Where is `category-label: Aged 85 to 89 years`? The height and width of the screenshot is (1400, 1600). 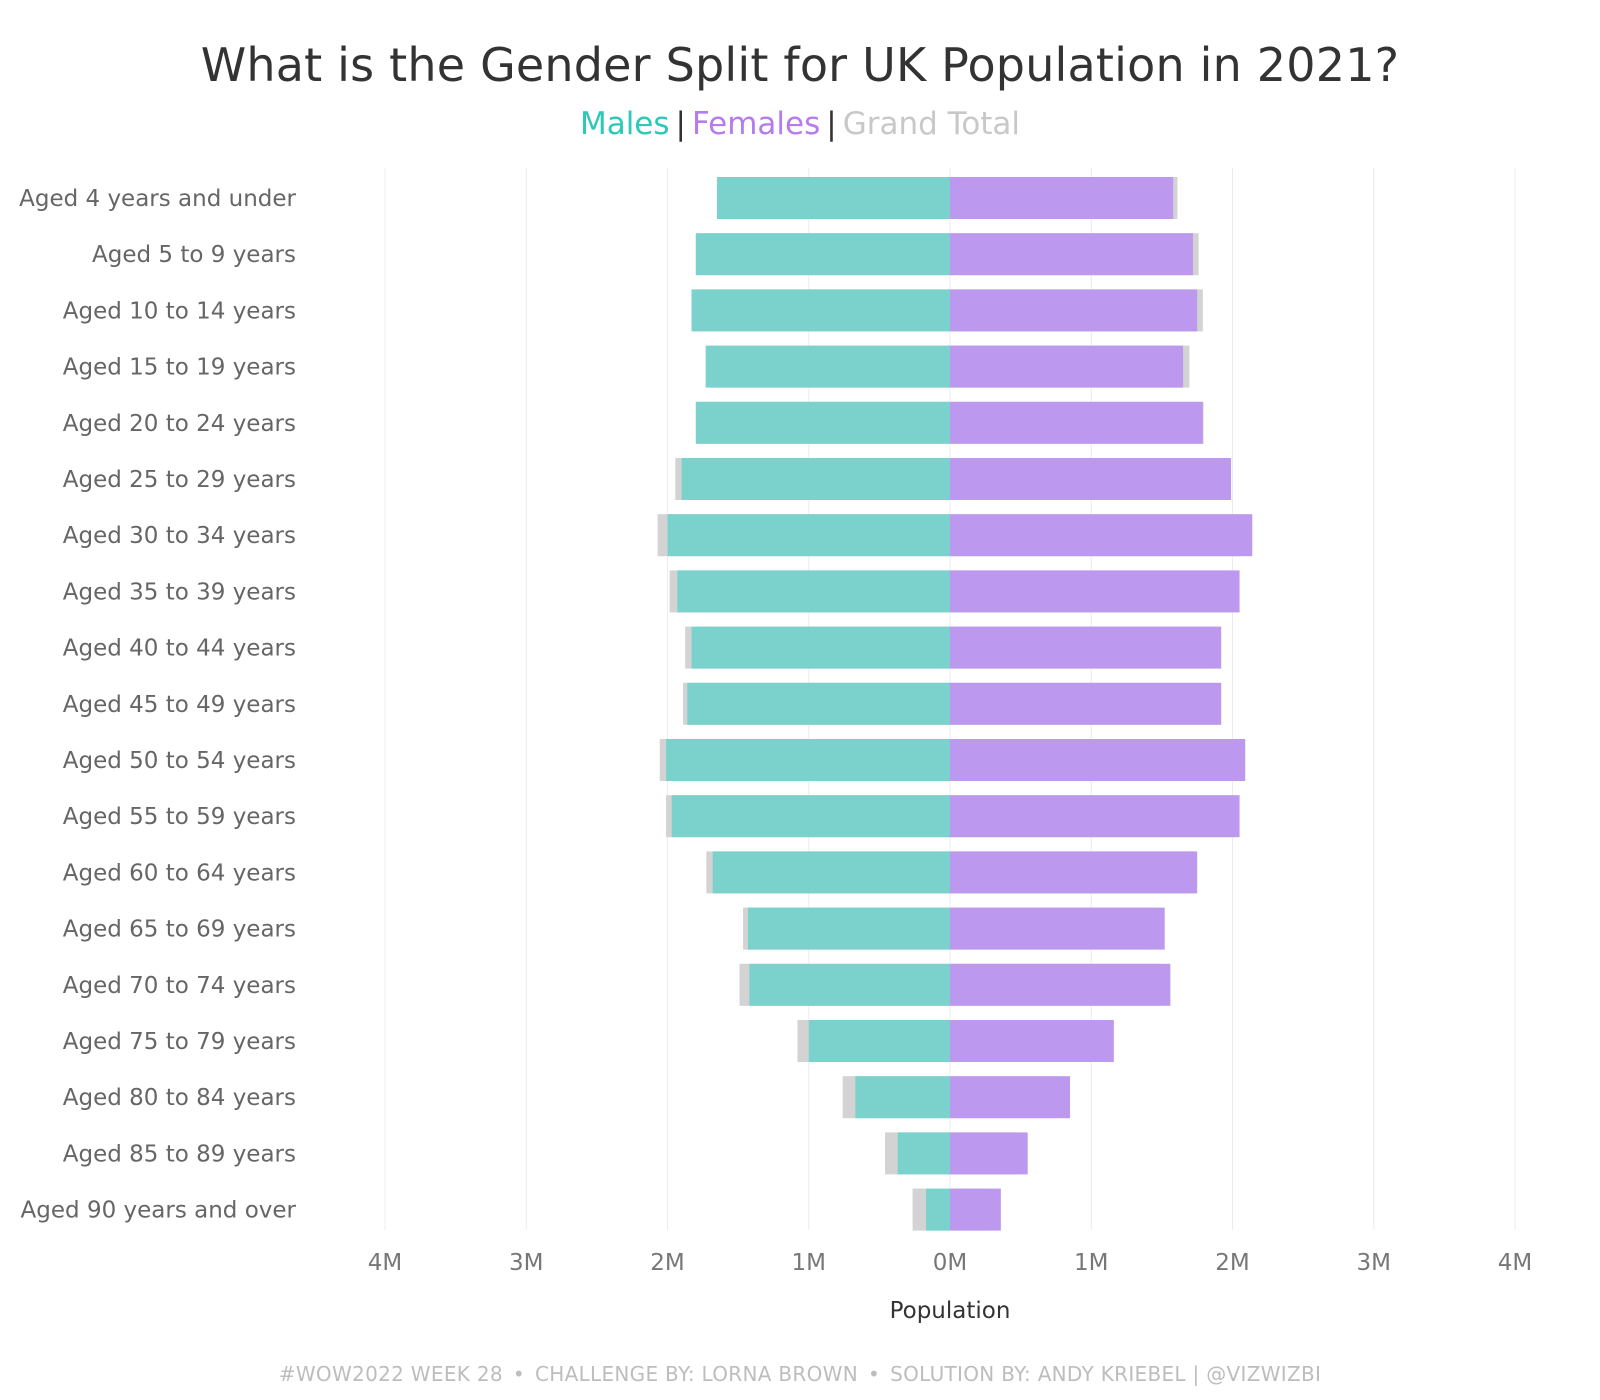
category-label: Aged 85 to 89 years is located at coordinates (179, 1154).